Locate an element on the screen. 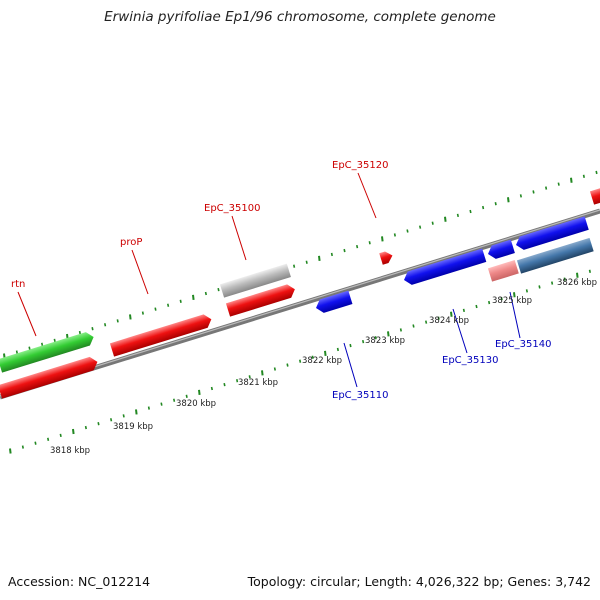  gene-rtn is located at coordinates (48, 351).